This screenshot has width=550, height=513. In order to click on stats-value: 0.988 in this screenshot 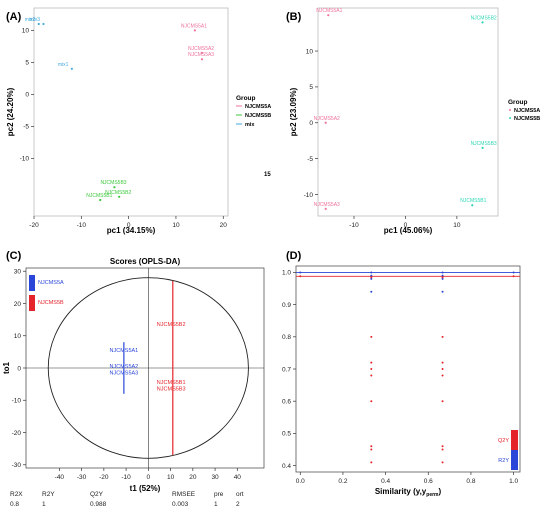, I will do `click(98, 504)`.